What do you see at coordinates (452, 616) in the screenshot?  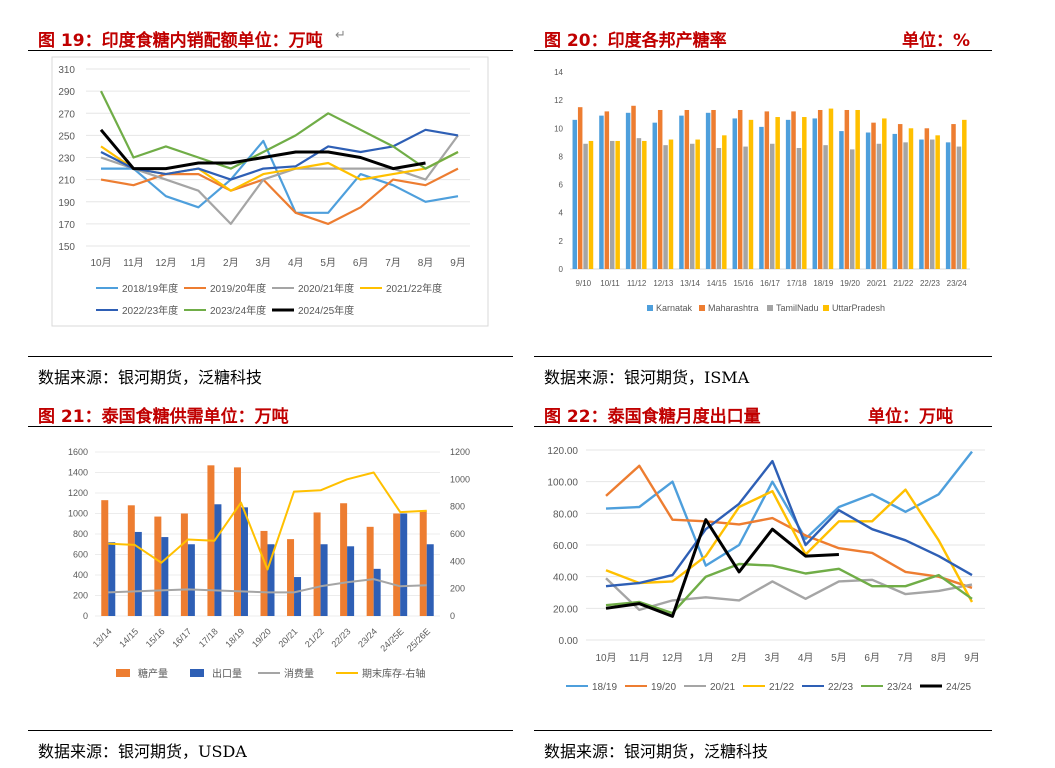 I see `chart-21-y2-tick: 0` at bounding box center [452, 616].